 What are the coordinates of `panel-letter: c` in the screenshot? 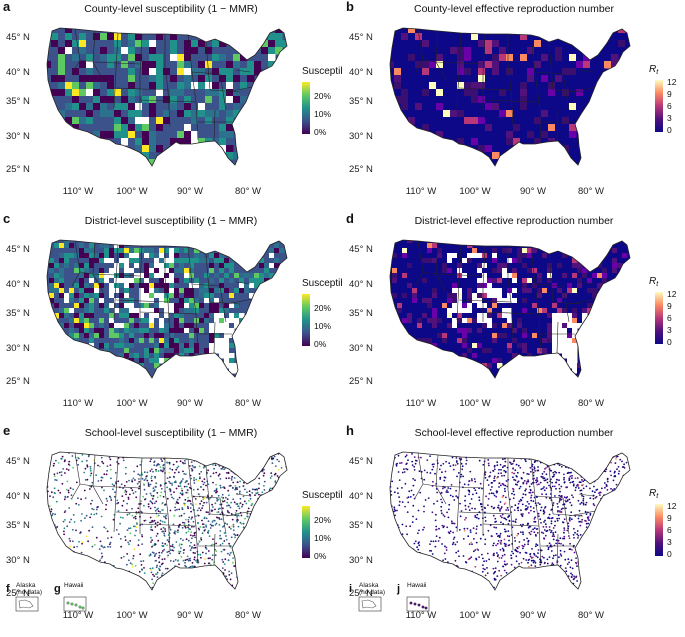 It's located at (7, 218).